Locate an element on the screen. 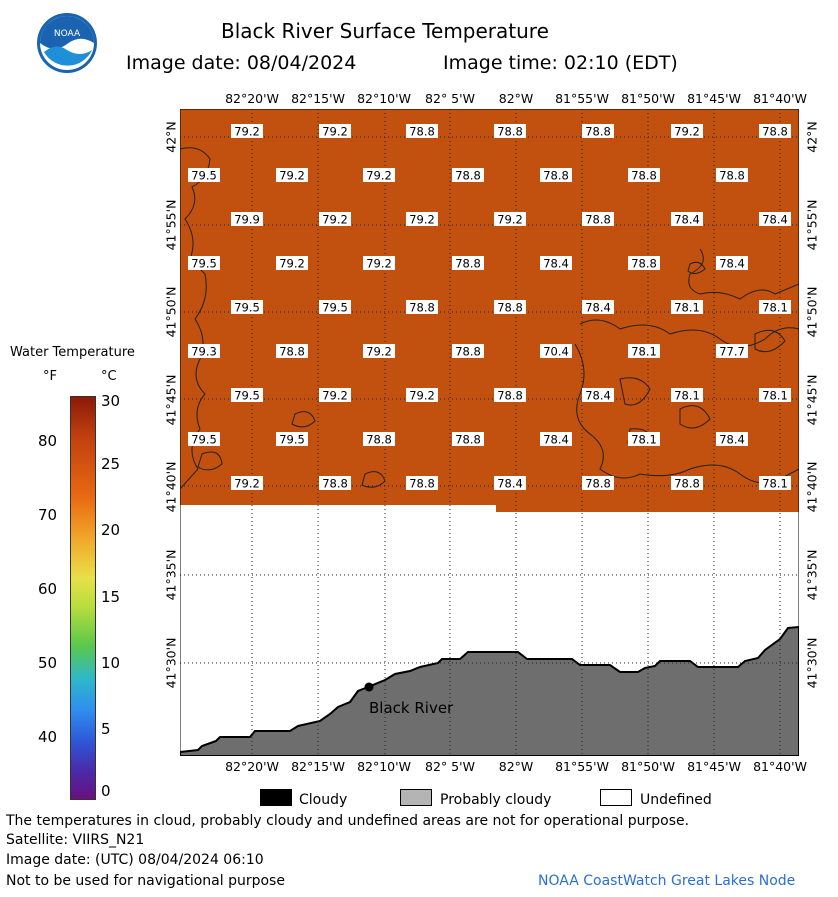 The height and width of the screenshot is (897, 838). color-scale-title: Water Temperature is located at coordinates (72, 352).